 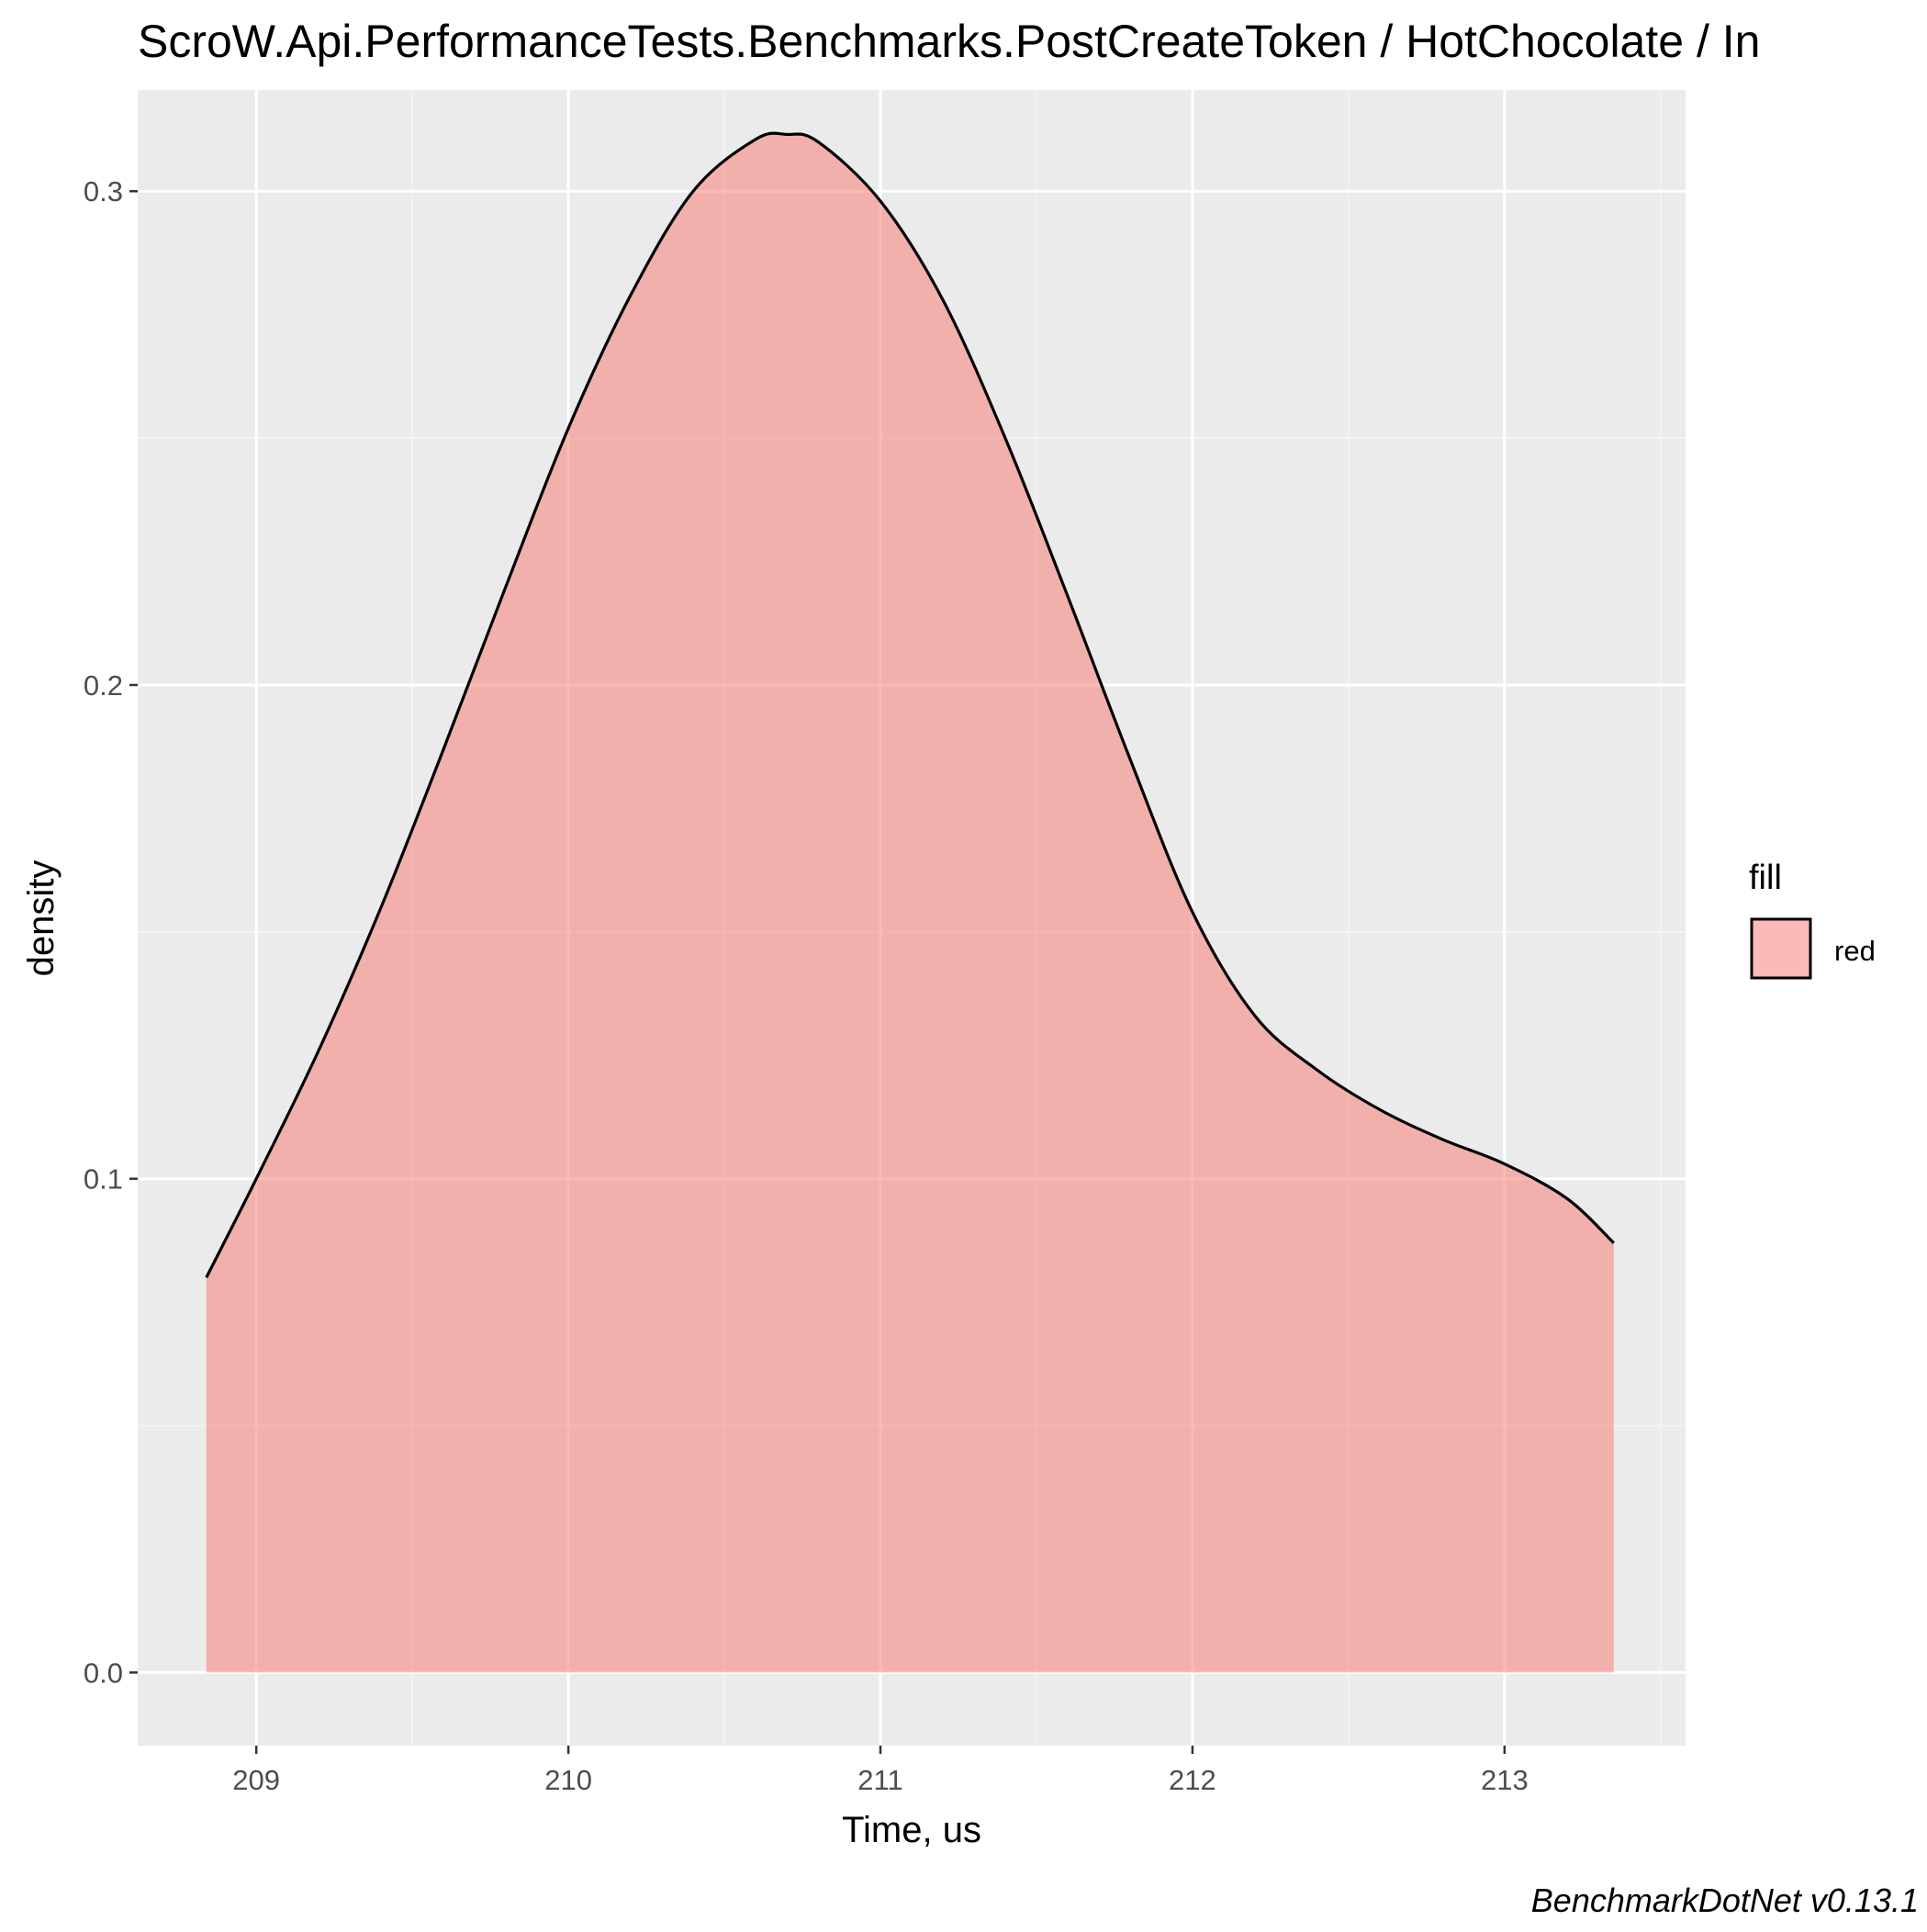 What do you see at coordinates (1781, 948) in the screenshot?
I see `legend-key-red` at bounding box center [1781, 948].